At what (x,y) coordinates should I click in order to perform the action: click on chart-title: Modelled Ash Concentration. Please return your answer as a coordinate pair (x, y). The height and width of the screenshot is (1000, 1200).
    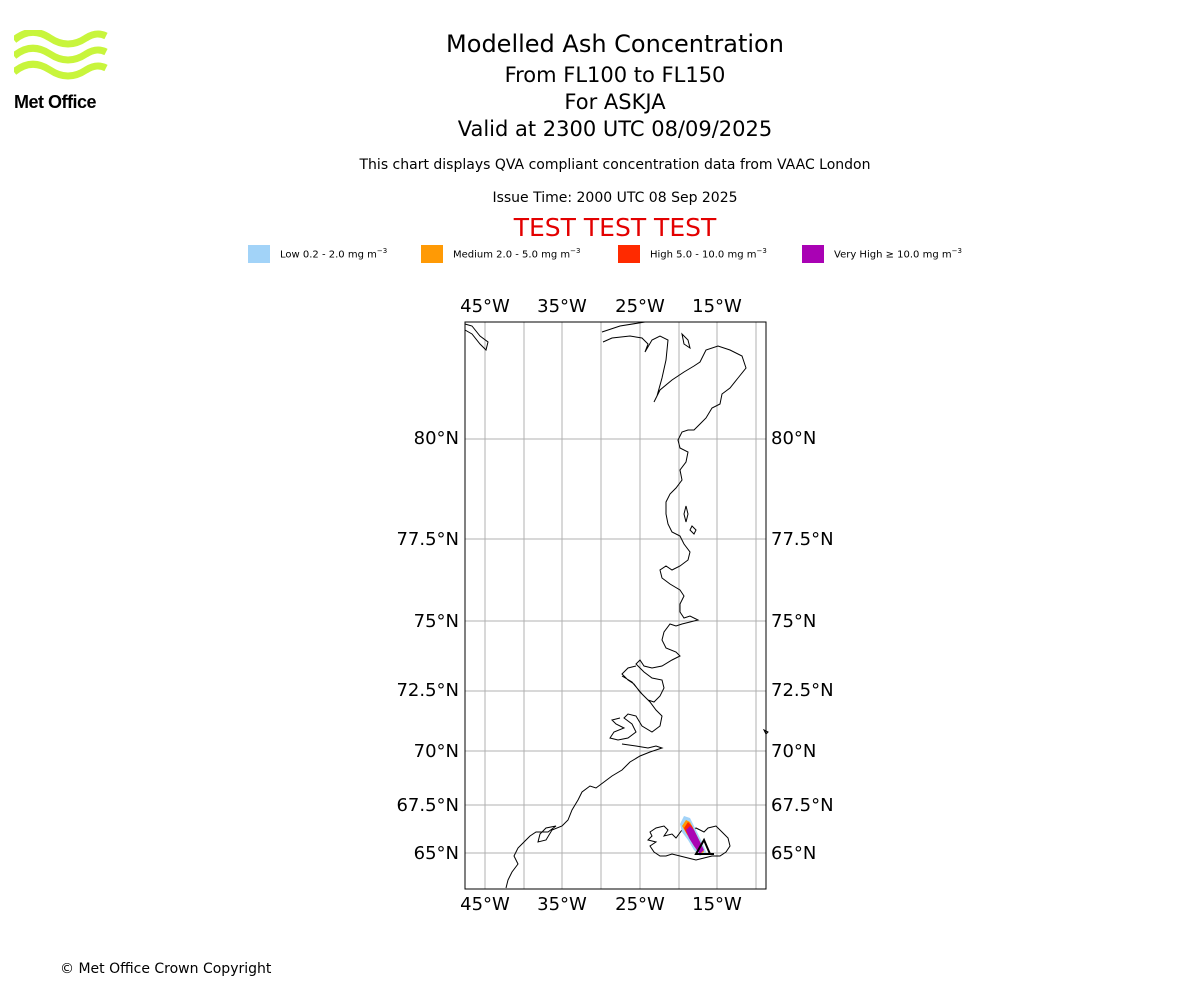
    Looking at the image, I should click on (615, 44).